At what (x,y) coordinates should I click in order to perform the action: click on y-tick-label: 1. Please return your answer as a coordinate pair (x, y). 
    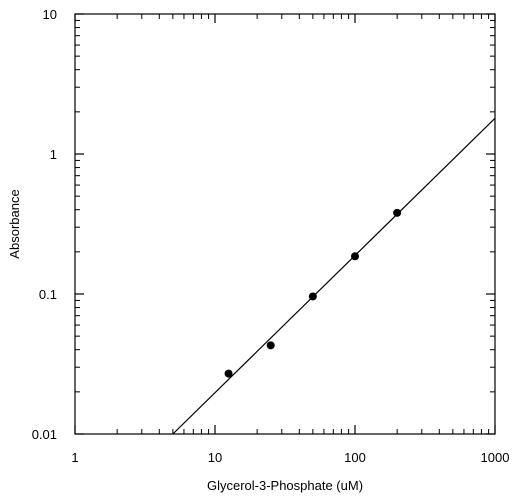
    Looking at the image, I should click on (53, 154).